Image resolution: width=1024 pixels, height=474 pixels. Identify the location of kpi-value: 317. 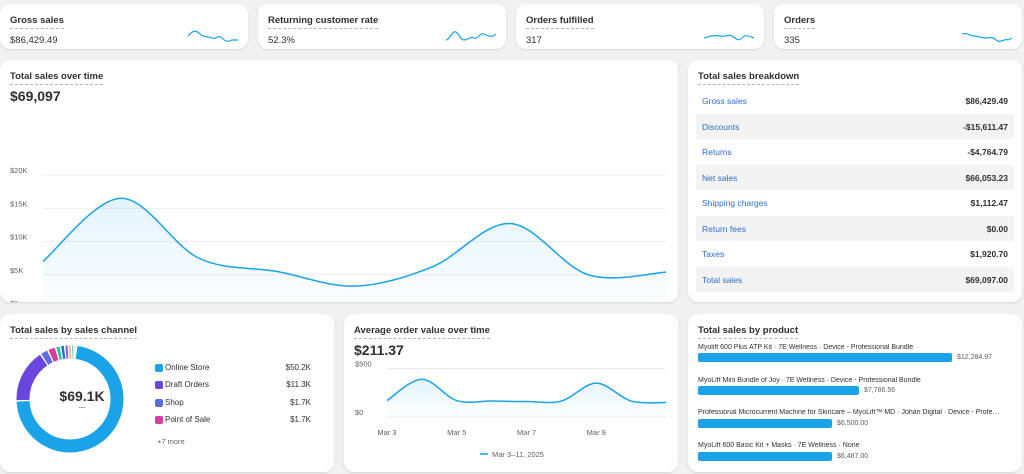
(534, 40).